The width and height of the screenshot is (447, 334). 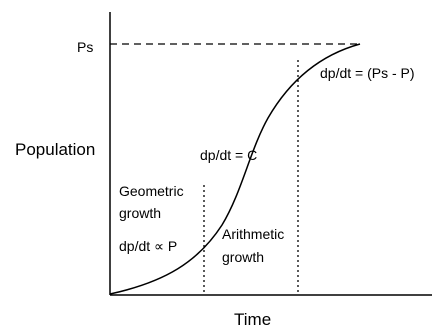 I want to click on phase-equation: dp/dt = (Ps - P), so click(x=367, y=73).